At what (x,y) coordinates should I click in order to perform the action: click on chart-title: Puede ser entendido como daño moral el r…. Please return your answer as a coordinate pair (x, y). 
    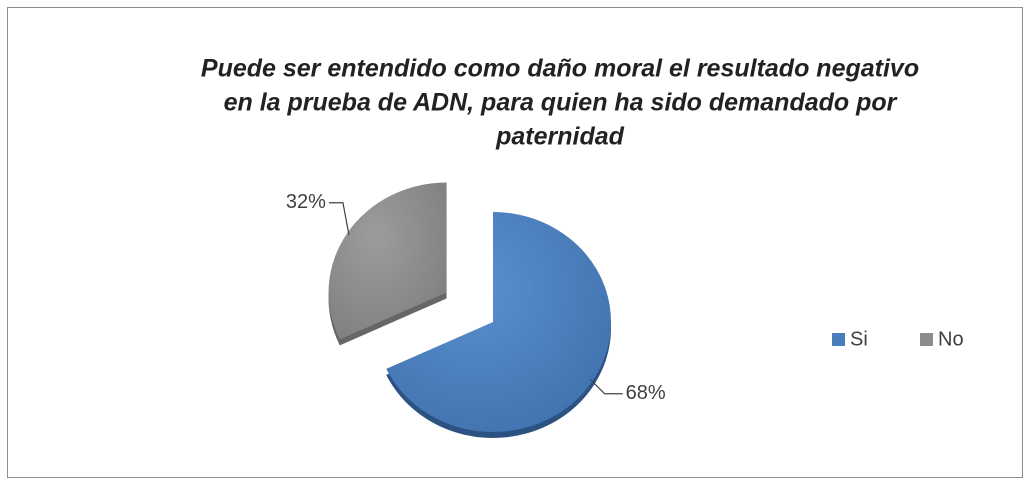
    Looking at the image, I should click on (560, 69).